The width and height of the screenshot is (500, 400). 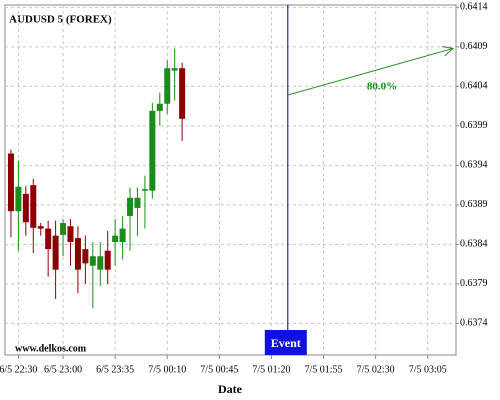 I want to click on x-tick-label: 7/5 01:20, so click(x=271, y=369).